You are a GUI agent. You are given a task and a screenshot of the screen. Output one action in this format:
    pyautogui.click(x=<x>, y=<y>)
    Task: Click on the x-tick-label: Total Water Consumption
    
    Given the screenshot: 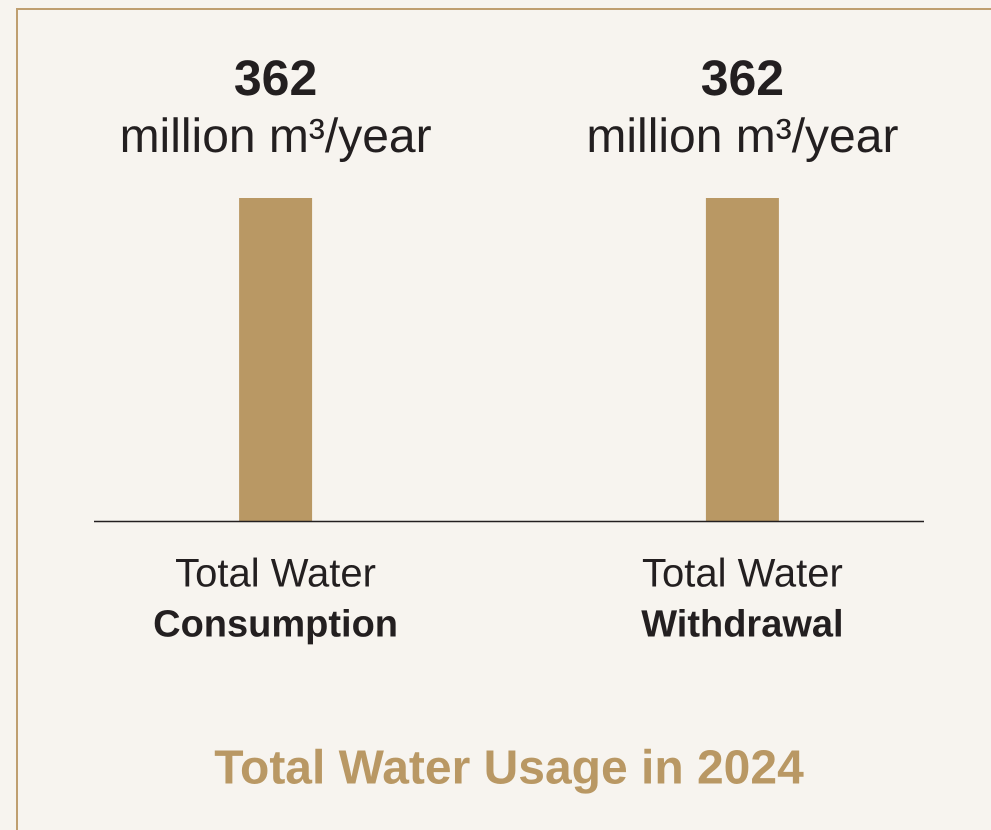 What is the action you would take?
    pyautogui.click(x=275, y=599)
    